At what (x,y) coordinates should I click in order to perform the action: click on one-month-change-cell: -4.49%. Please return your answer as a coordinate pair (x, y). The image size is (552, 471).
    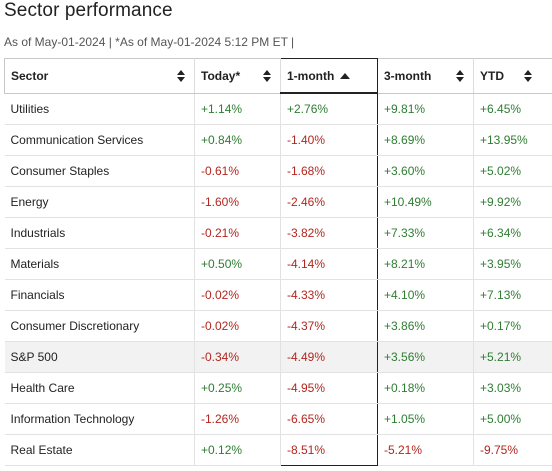
    Looking at the image, I should click on (329, 357).